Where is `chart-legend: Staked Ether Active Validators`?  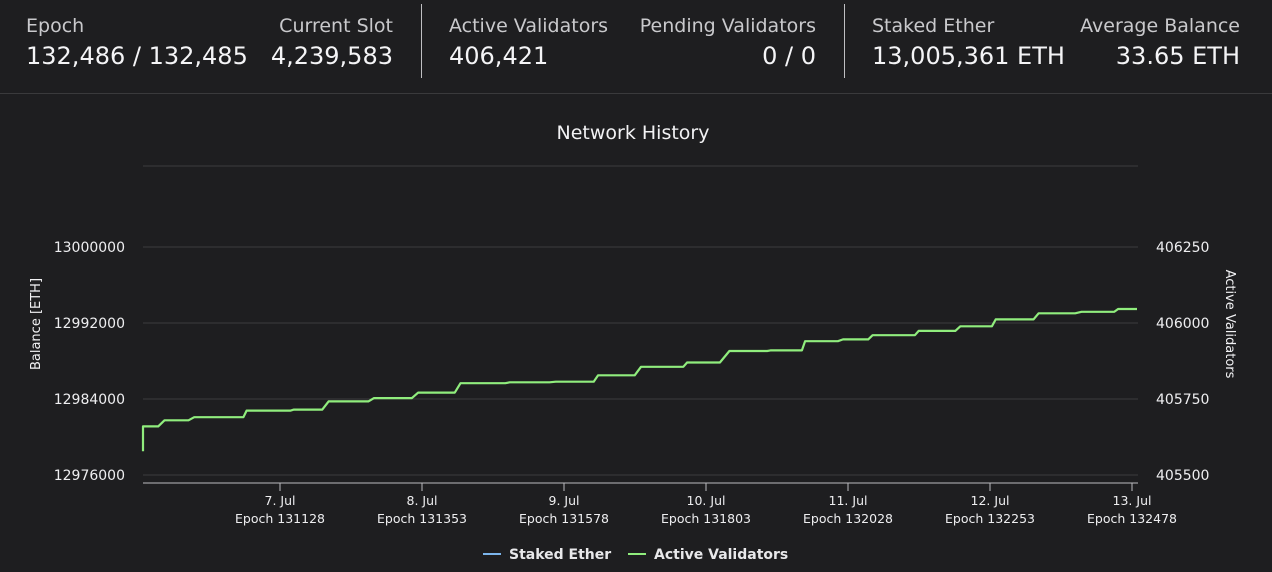 chart-legend: Staked Ether Active Validators is located at coordinates (635, 555).